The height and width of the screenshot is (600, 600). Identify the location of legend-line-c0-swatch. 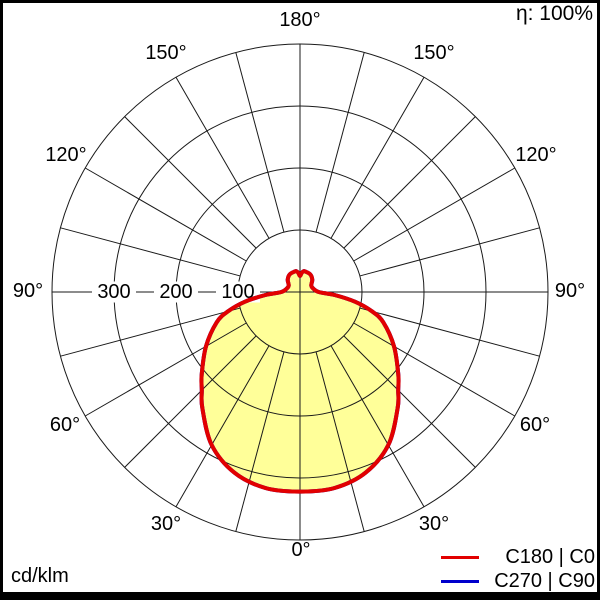
(460, 557).